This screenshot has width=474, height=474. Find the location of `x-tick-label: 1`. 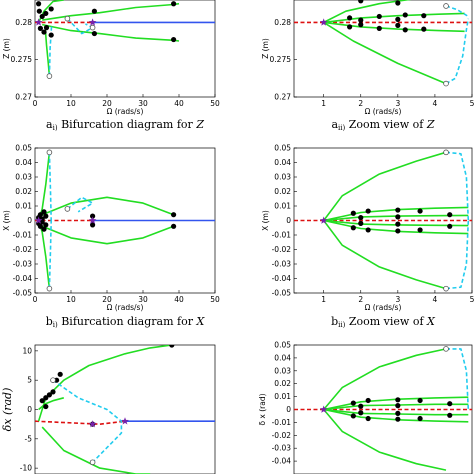

x-tick-label: 1 is located at coordinates (323, 103).